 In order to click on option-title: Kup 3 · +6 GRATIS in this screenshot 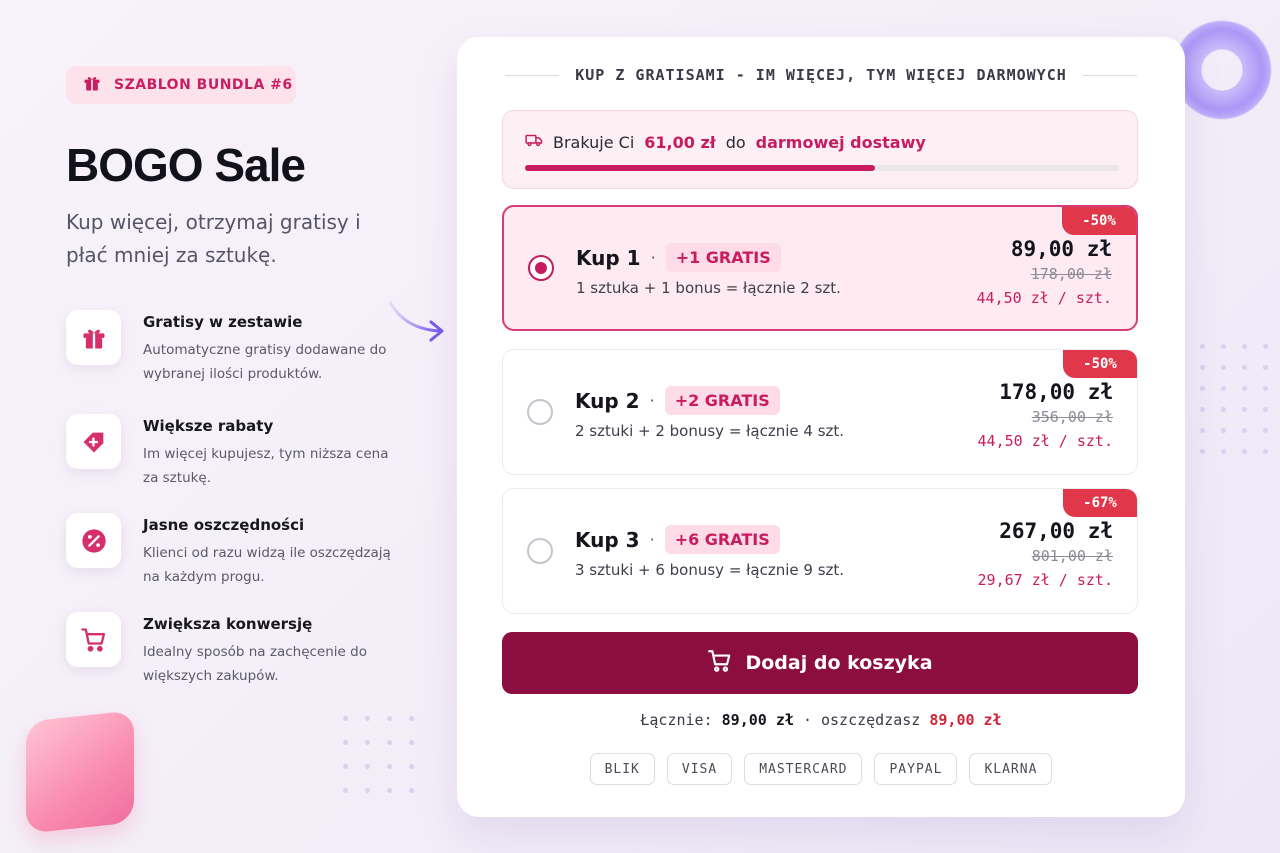, I will do `click(677, 539)`.